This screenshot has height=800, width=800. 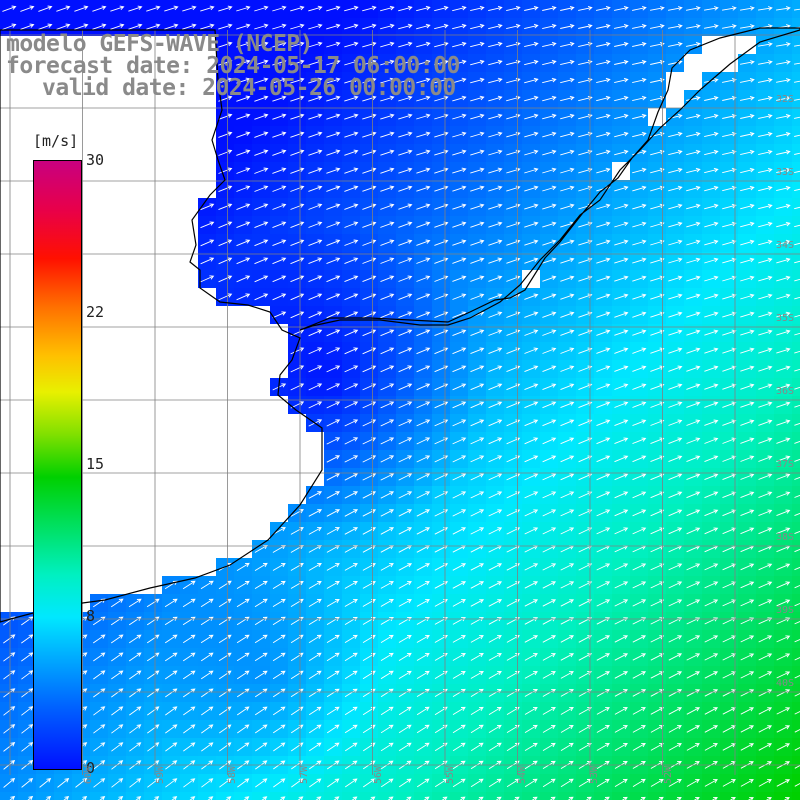 I want to click on lon-label: 58W, so click(x=232, y=774).